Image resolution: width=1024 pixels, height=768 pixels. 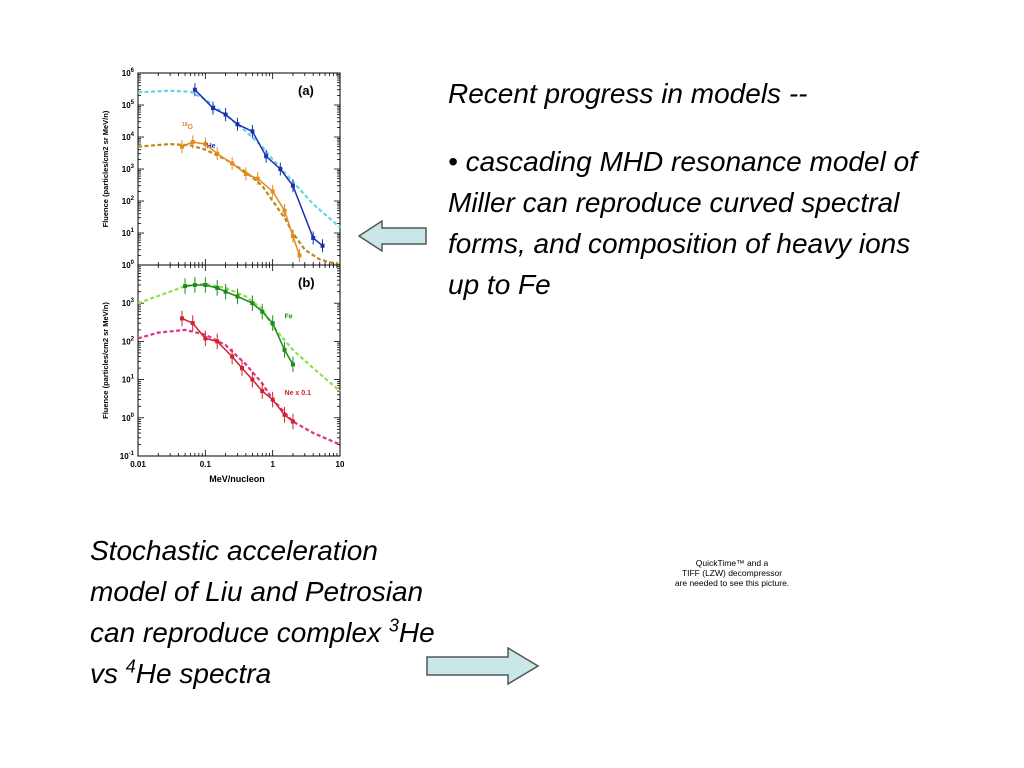 What do you see at coordinates (298, 393) in the screenshot?
I see `series-label: Ne x 0.1` at bounding box center [298, 393].